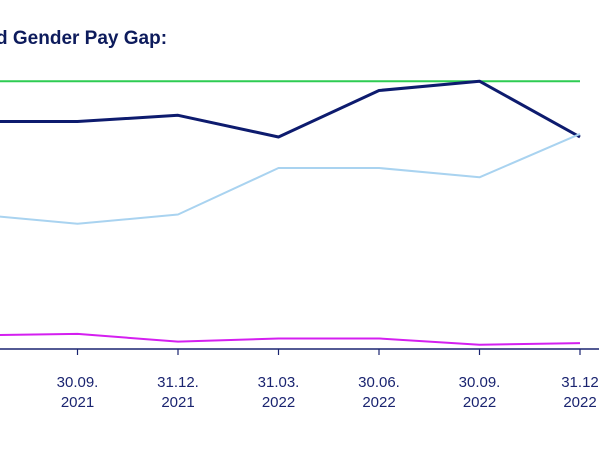 The width and height of the screenshot is (599, 450). I want to click on series-line-magenta, so click(290, 339).